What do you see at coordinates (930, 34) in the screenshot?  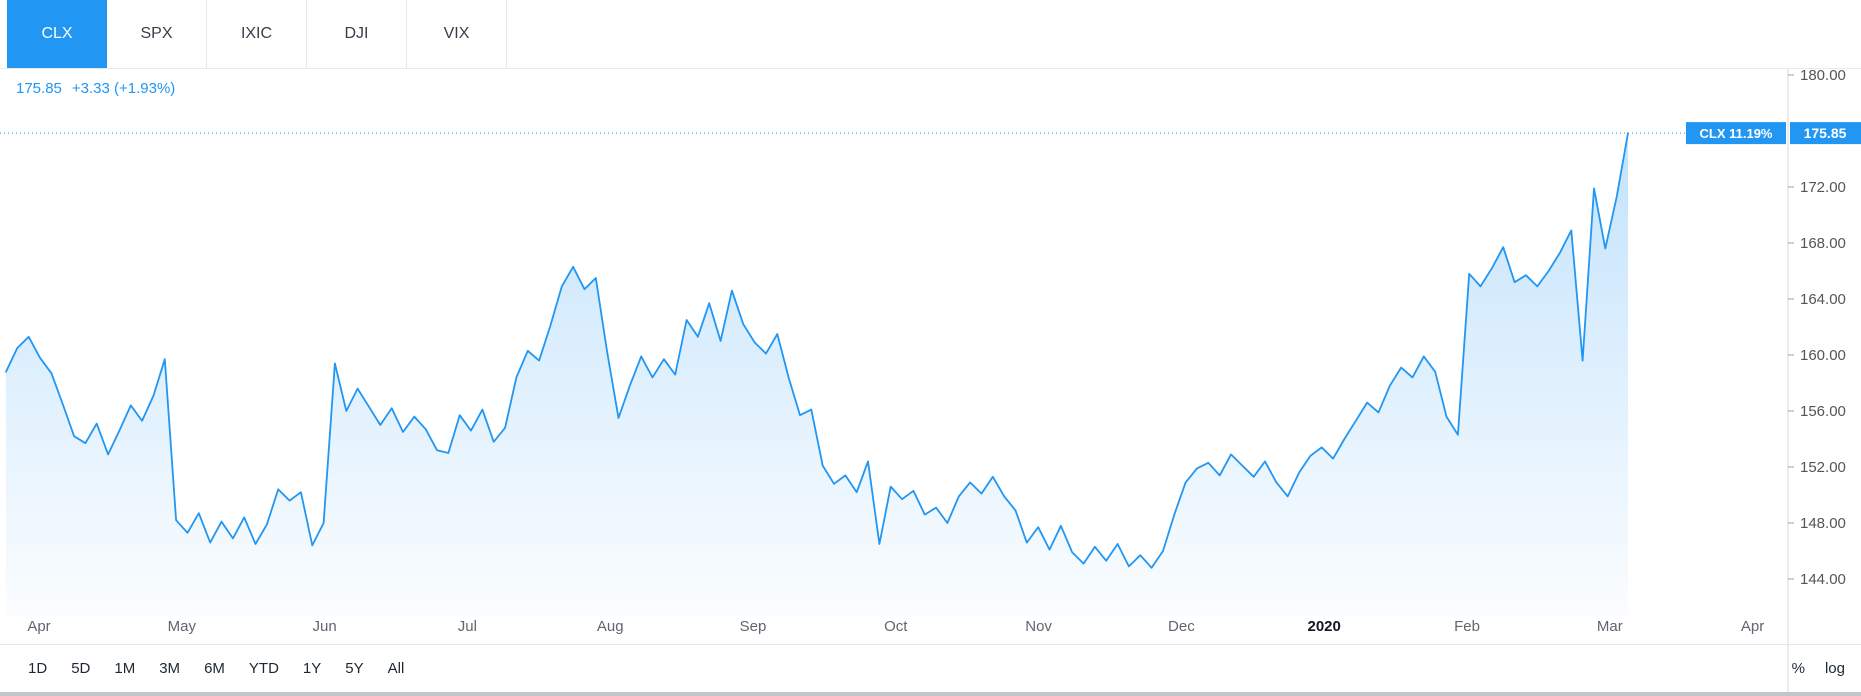 I see `symbol-tabbar: CLX SPX IXIC DJI VIX` at bounding box center [930, 34].